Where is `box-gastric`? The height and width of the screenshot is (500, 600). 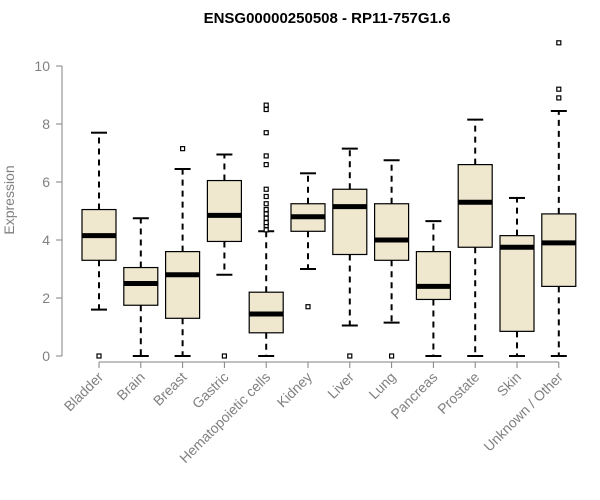 box-gastric is located at coordinates (224, 256).